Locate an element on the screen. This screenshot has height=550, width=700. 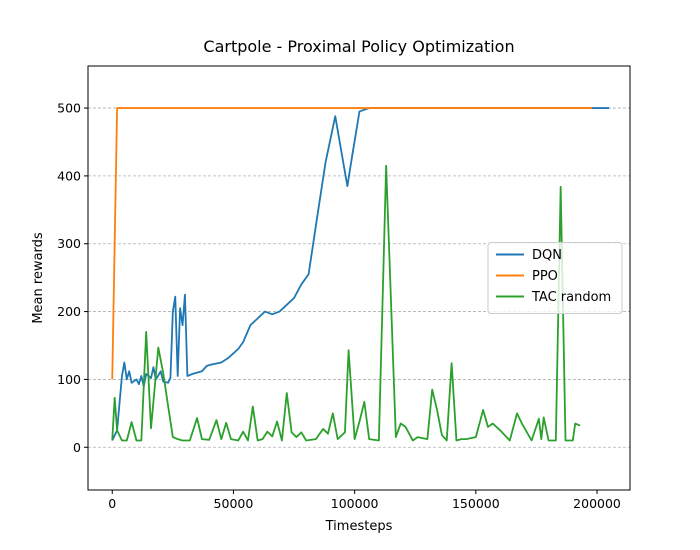
x-tick-label: 150000 is located at coordinates (476, 503).